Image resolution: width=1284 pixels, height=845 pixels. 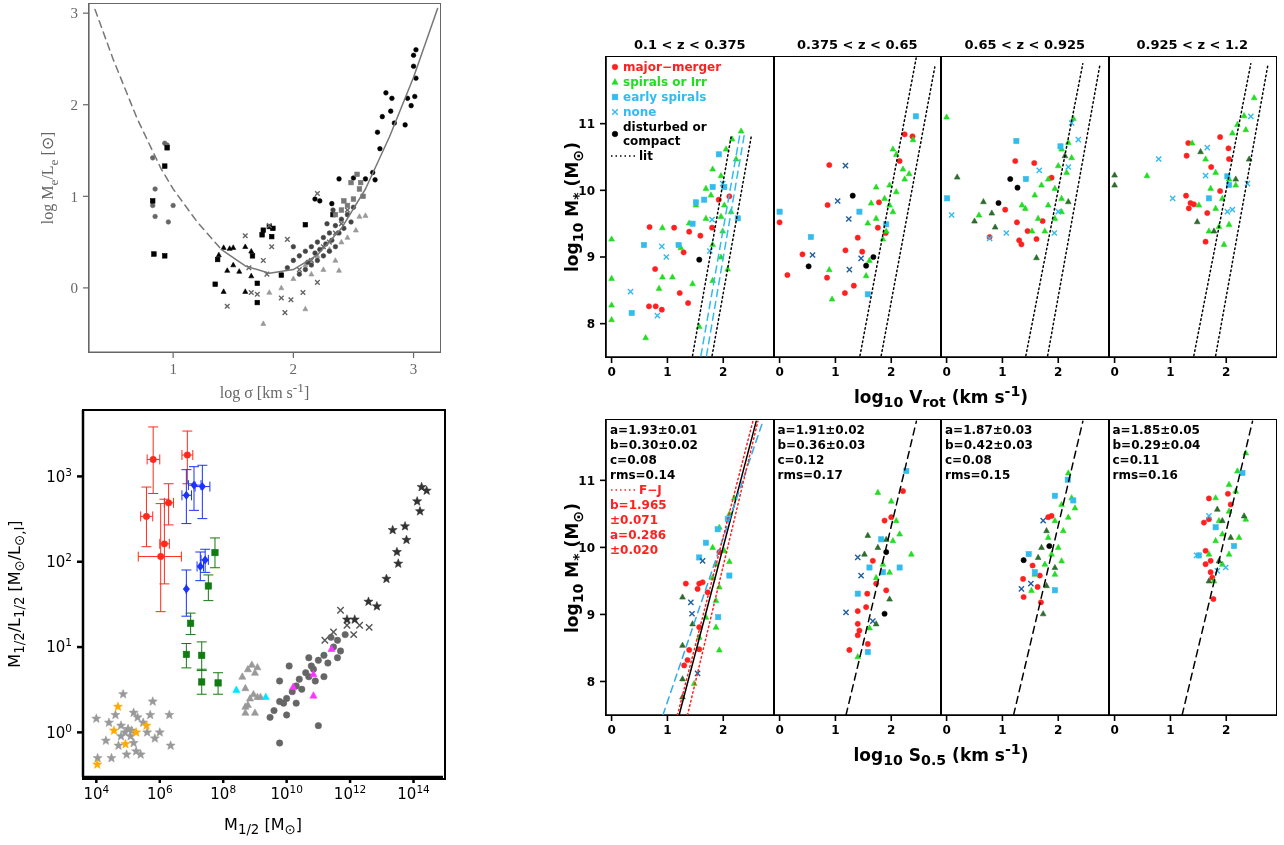 What do you see at coordinates (1156, 430) in the screenshot?
I see `annotation: a=1.85±0.05` at bounding box center [1156, 430].